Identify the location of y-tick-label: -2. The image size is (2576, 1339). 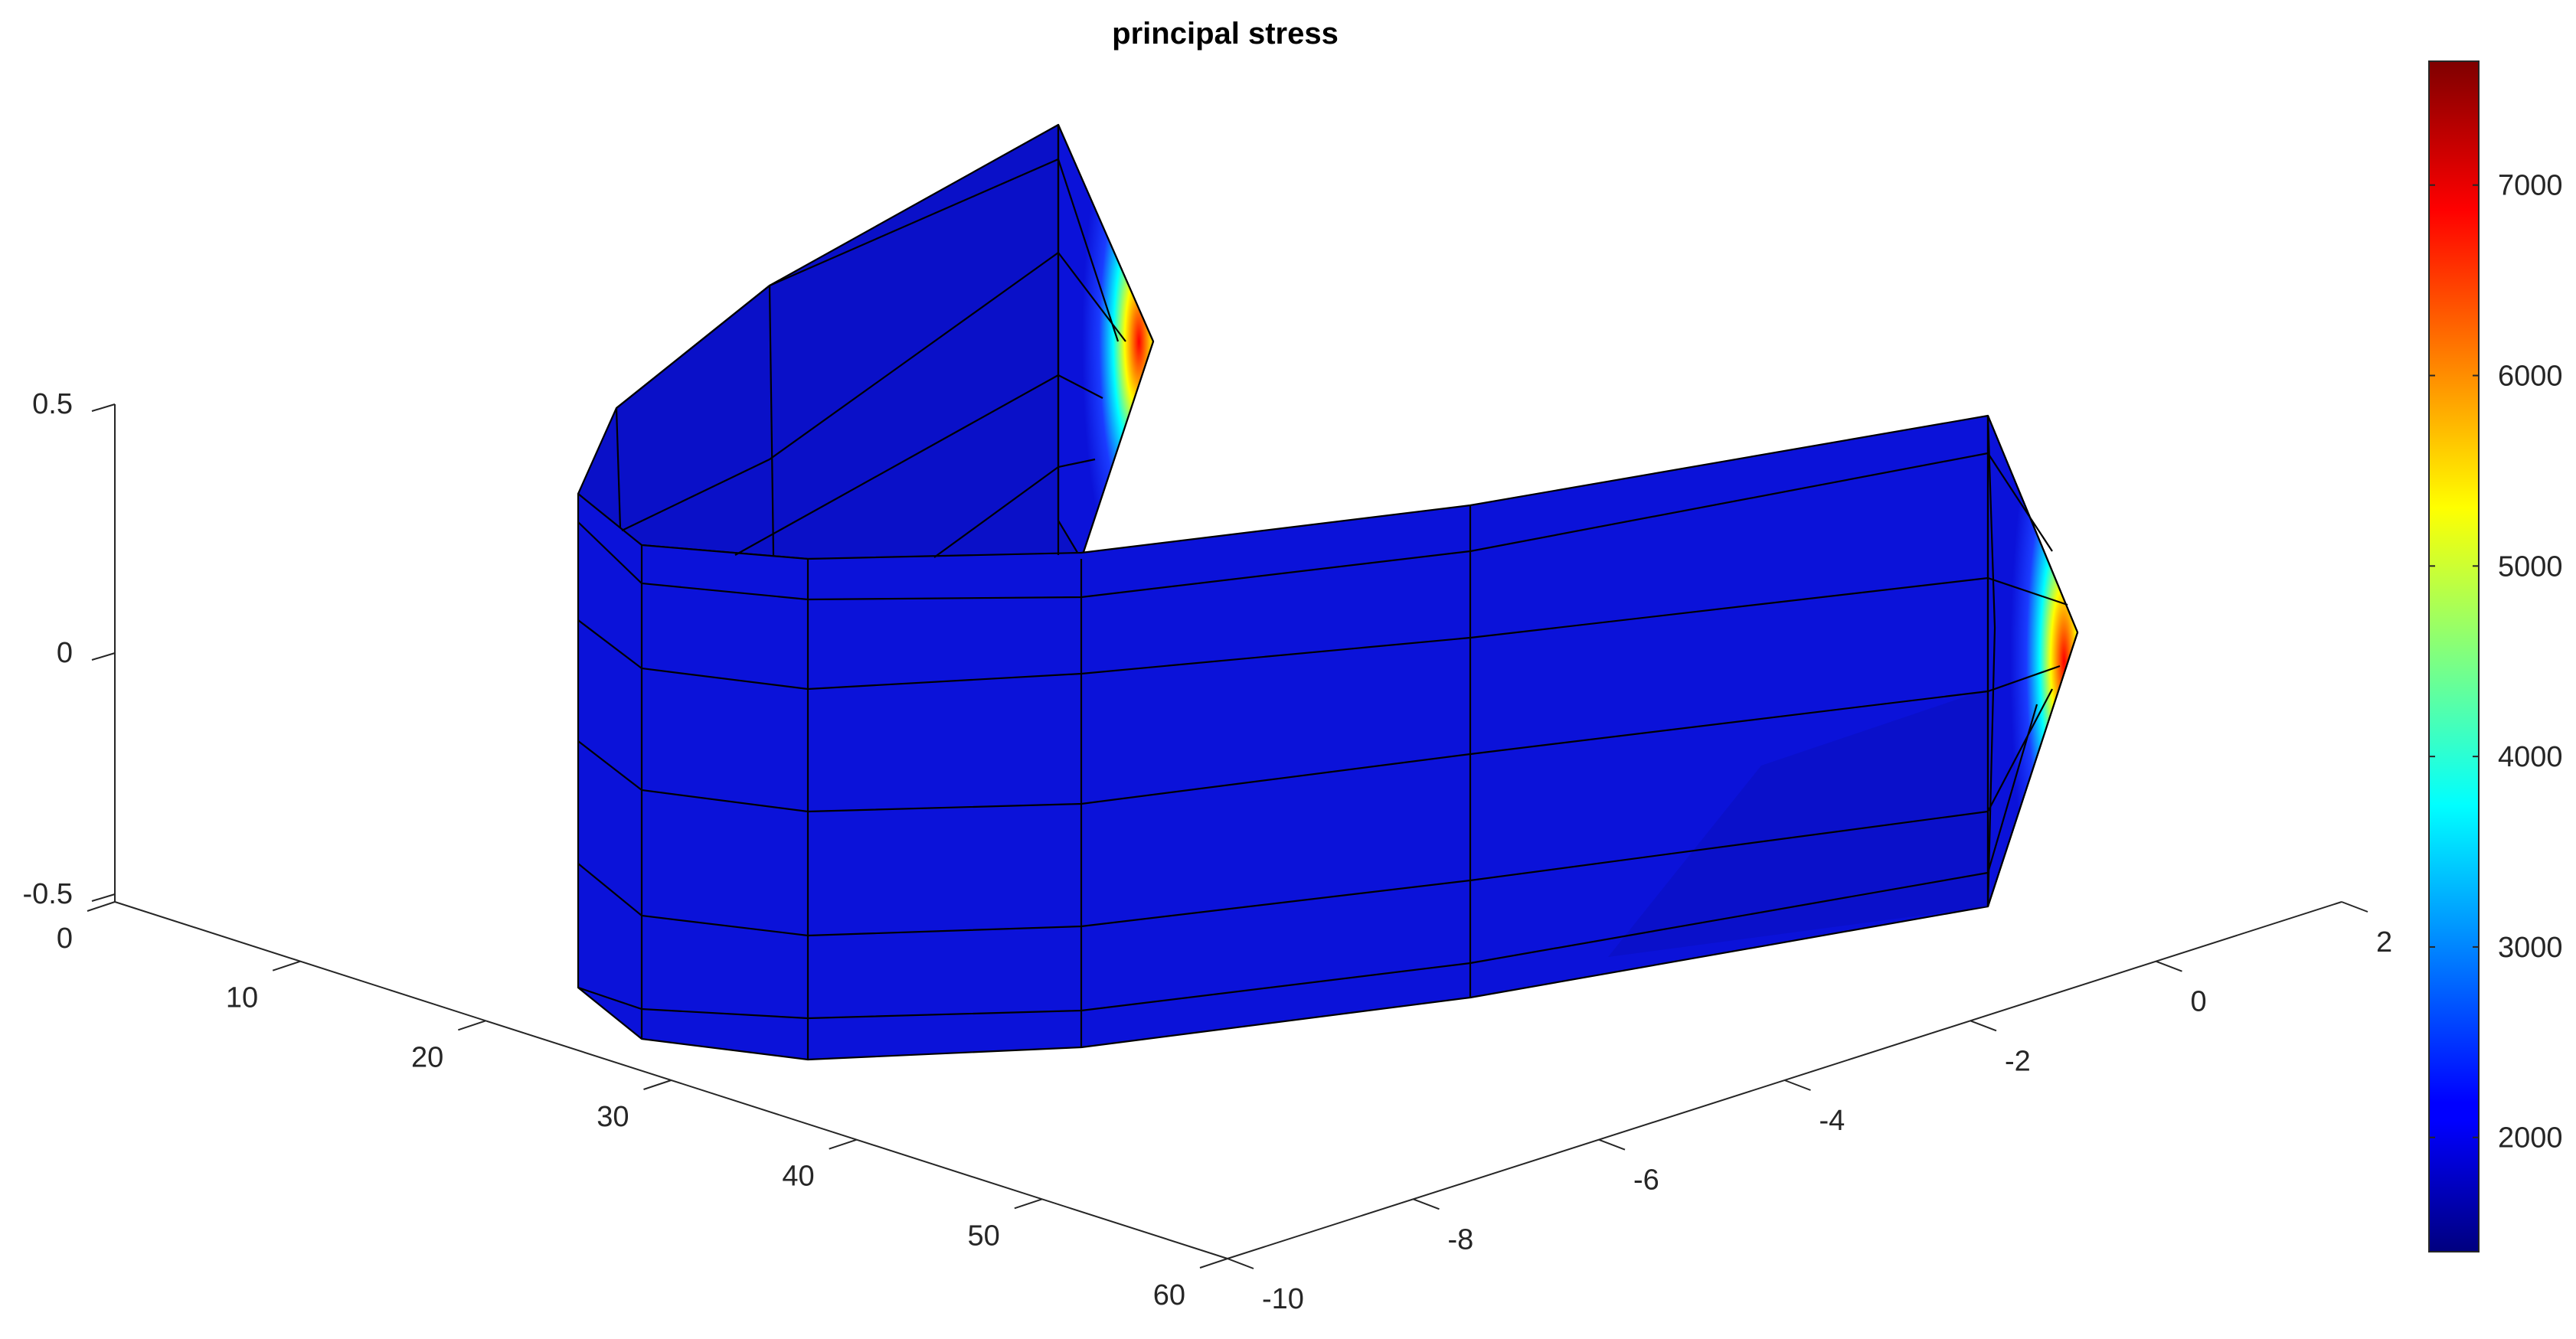
(2018, 1061).